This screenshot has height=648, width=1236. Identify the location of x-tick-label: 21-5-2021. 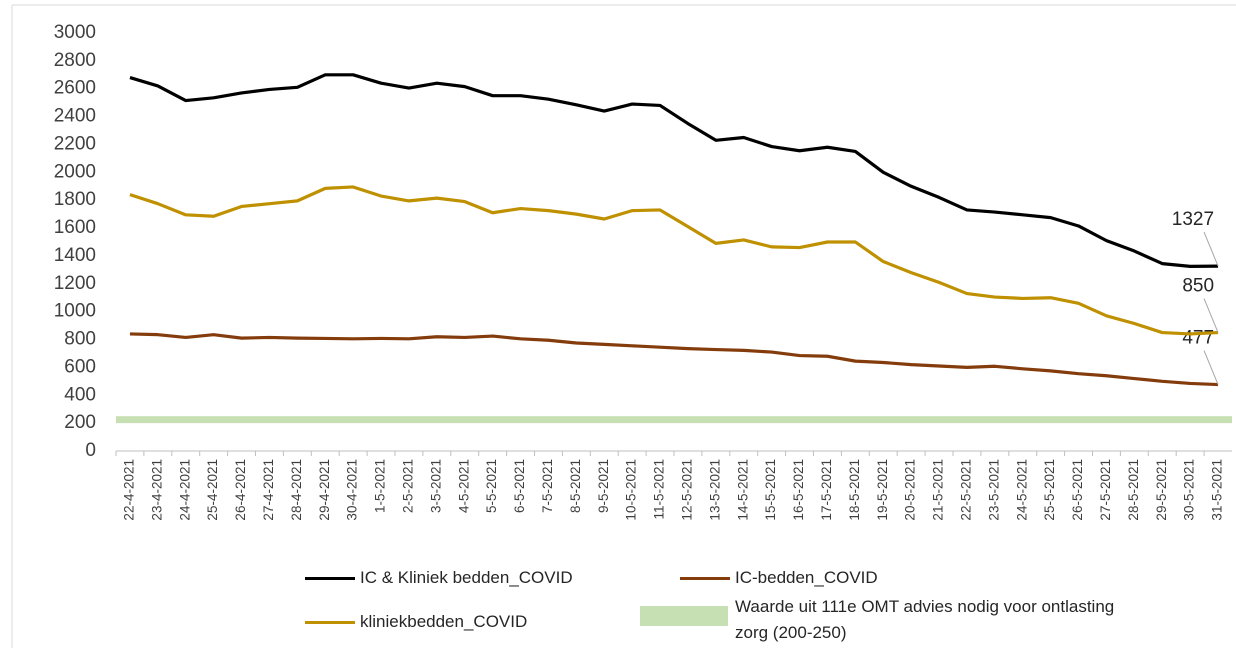
(938, 490).